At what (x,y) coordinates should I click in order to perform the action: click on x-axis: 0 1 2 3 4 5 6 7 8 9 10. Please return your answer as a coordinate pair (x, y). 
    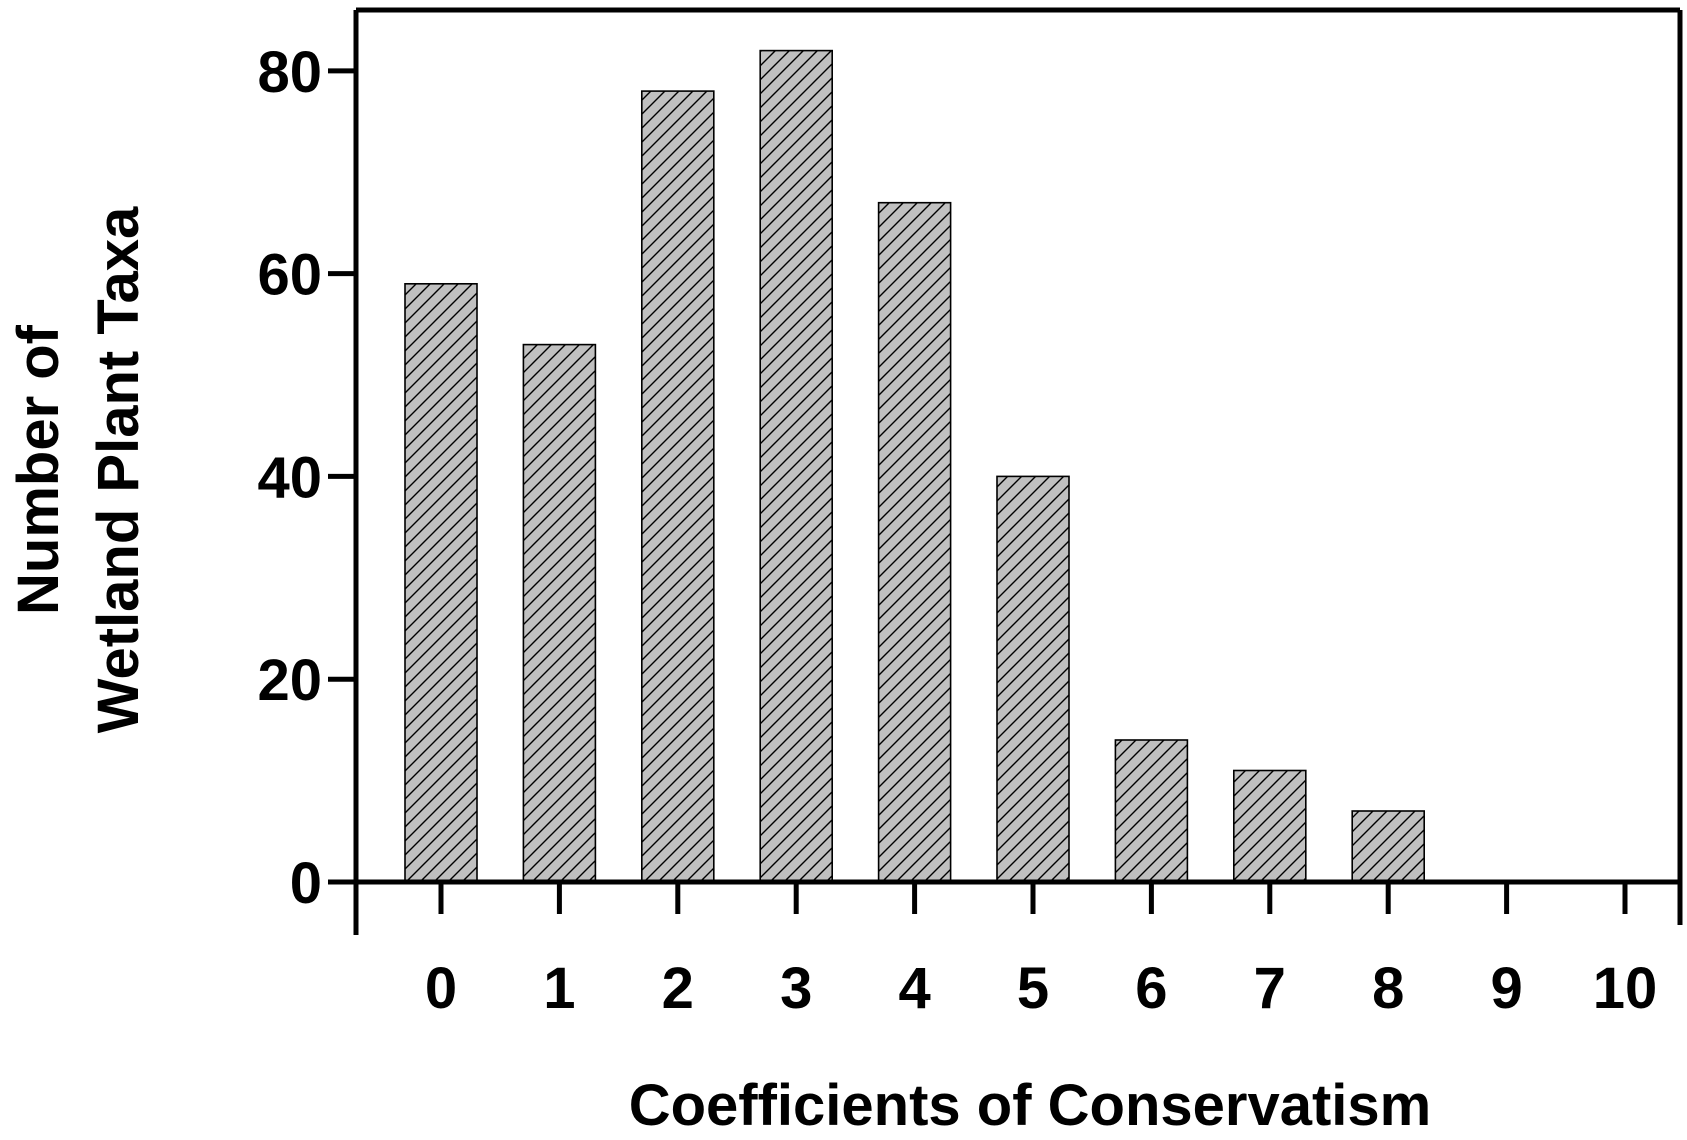
    Looking at the image, I should click on (1018, 950).